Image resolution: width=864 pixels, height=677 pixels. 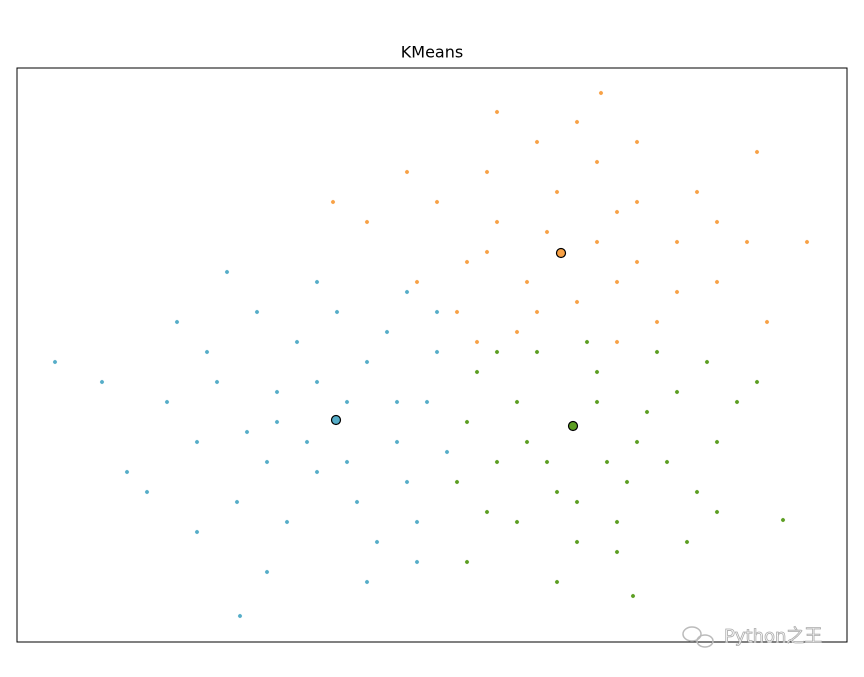 What do you see at coordinates (698, 637) in the screenshot?
I see `watermark-icon` at bounding box center [698, 637].